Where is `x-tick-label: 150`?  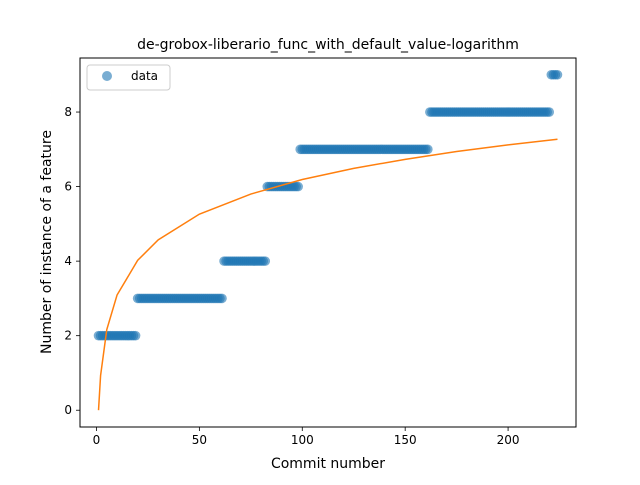
x-tick-label: 150 is located at coordinates (405, 440).